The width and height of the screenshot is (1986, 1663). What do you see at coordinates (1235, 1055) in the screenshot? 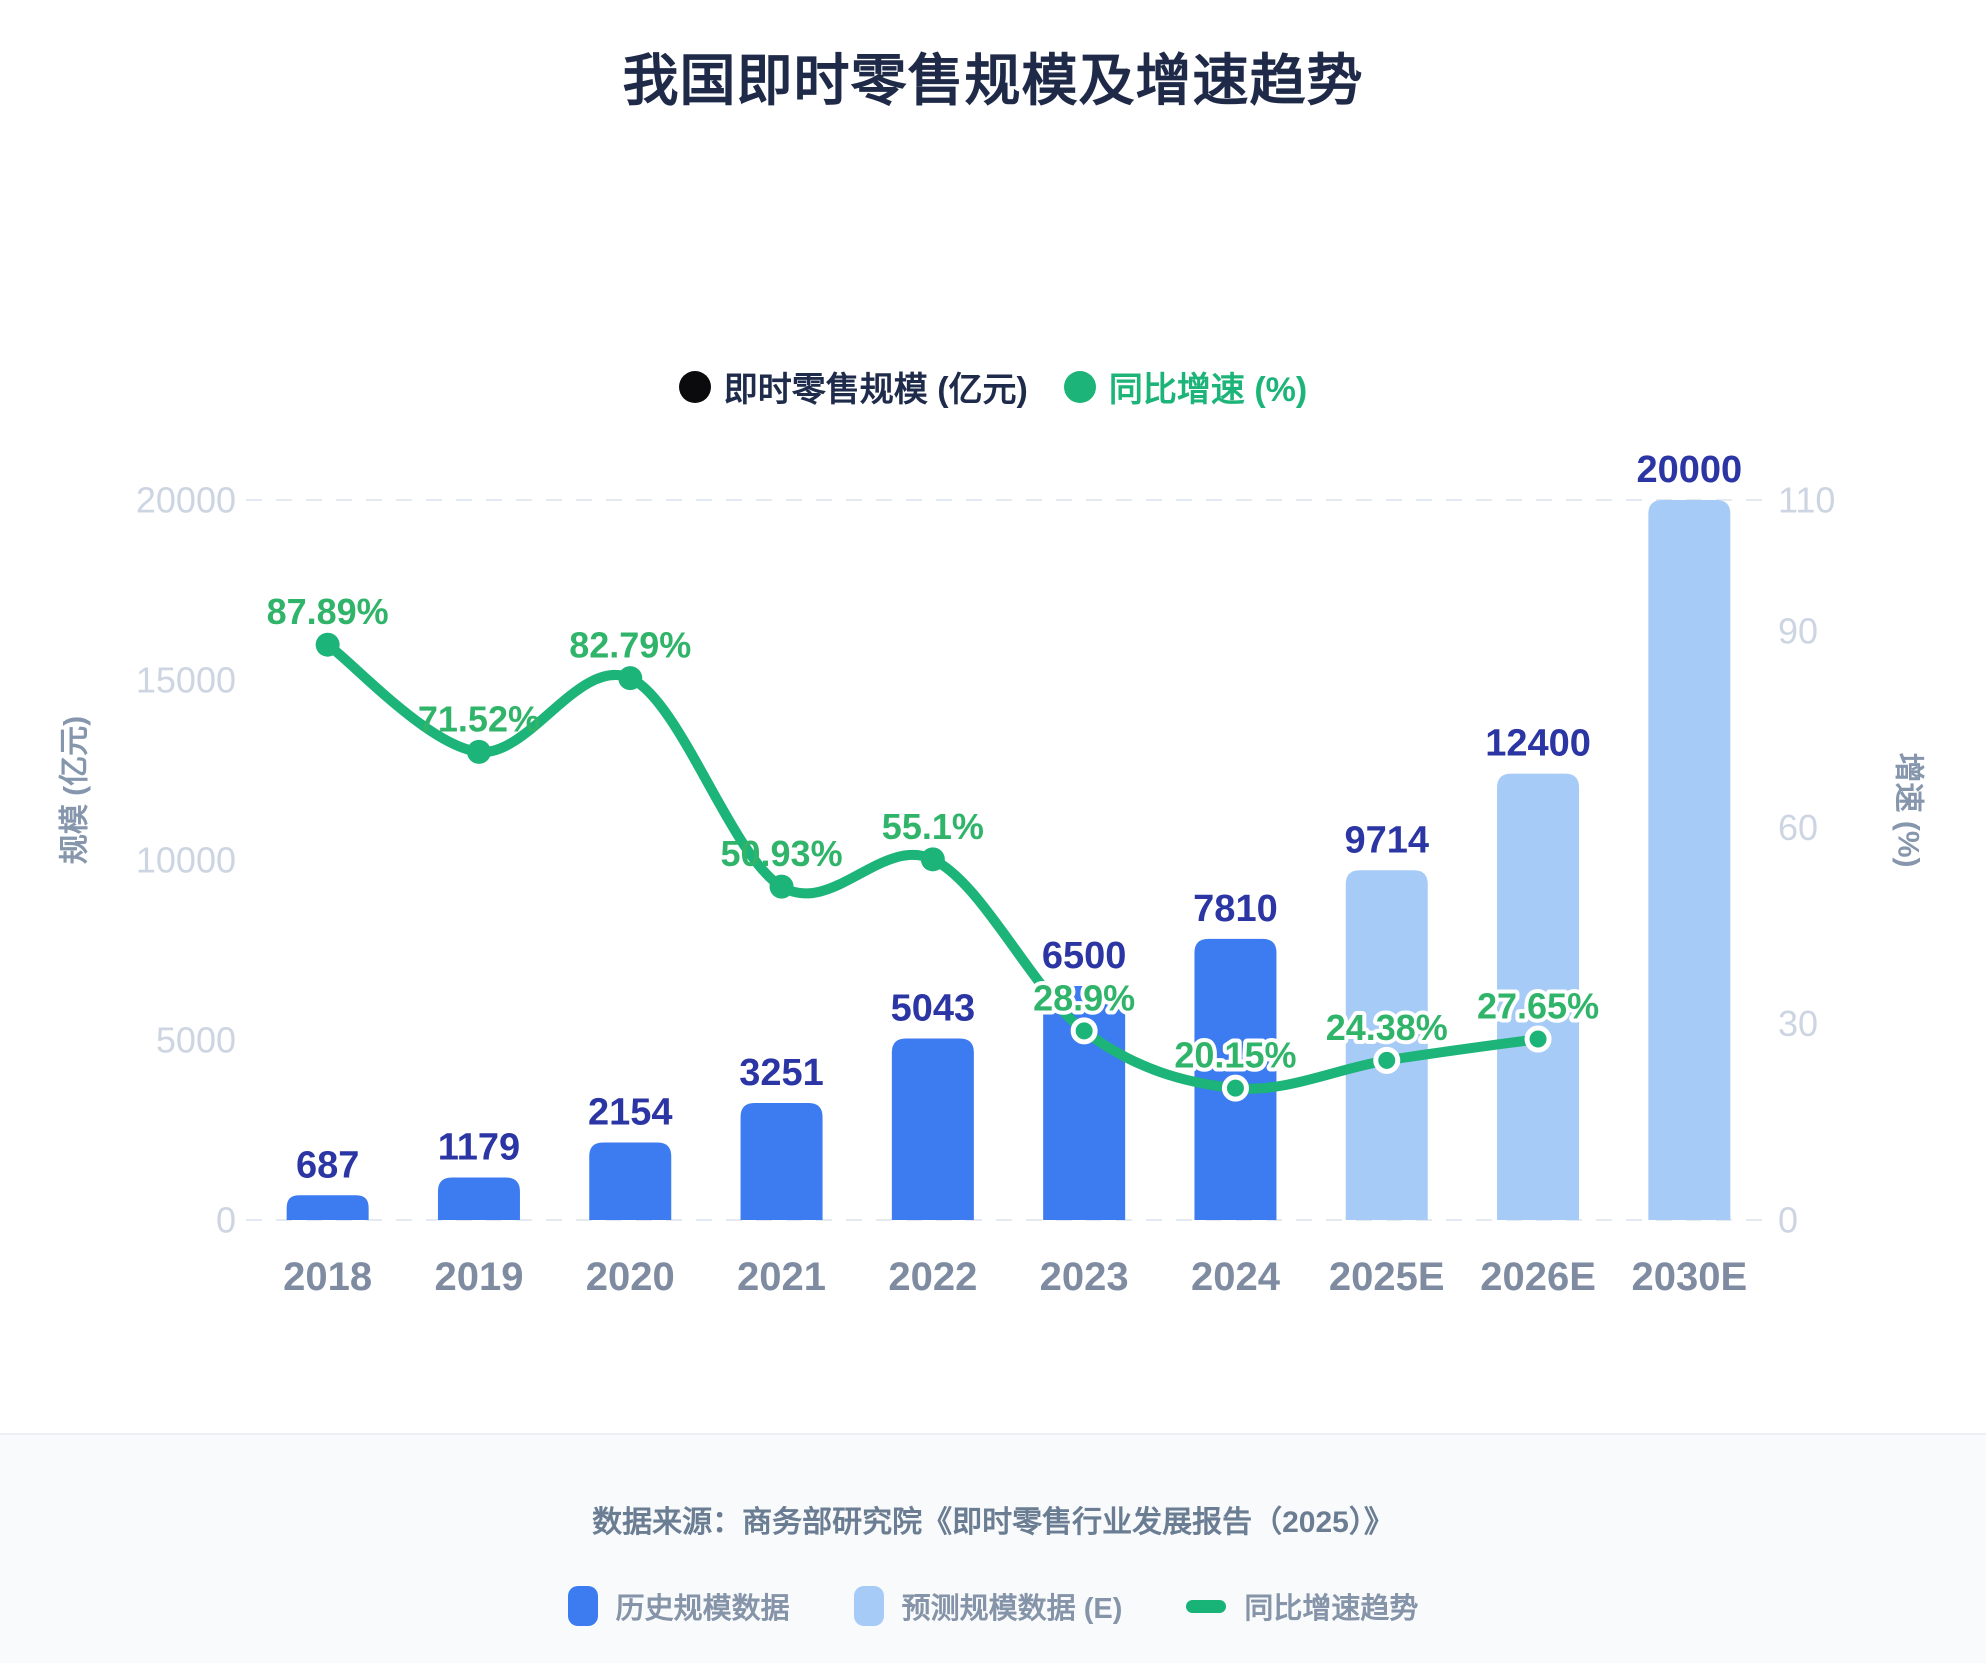
I see `growth-point-label: 20.15%` at bounding box center [1235, 1055].